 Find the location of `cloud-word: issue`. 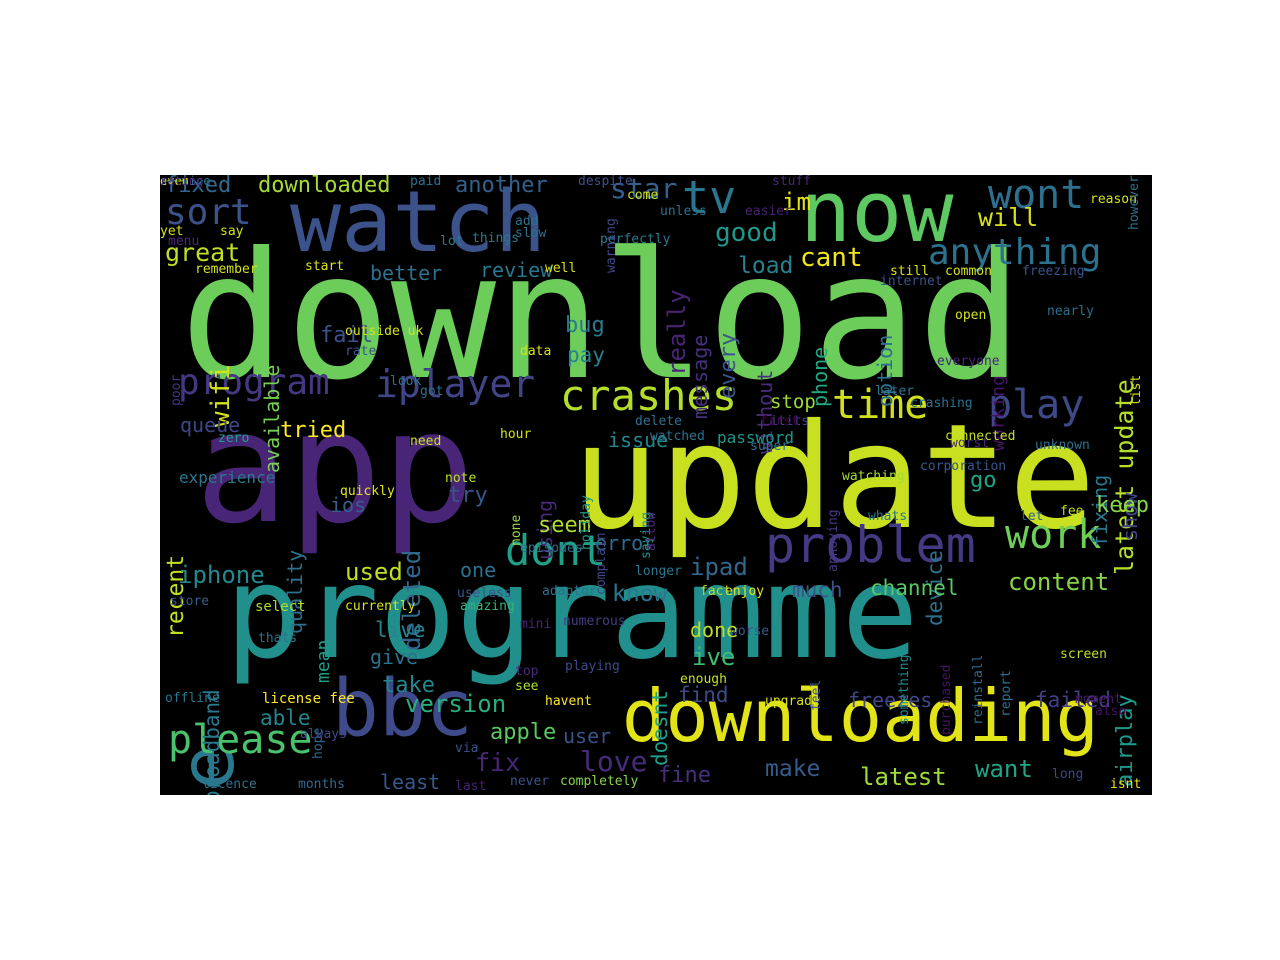

cloud-word: issue is located at coordinates (638, 440).